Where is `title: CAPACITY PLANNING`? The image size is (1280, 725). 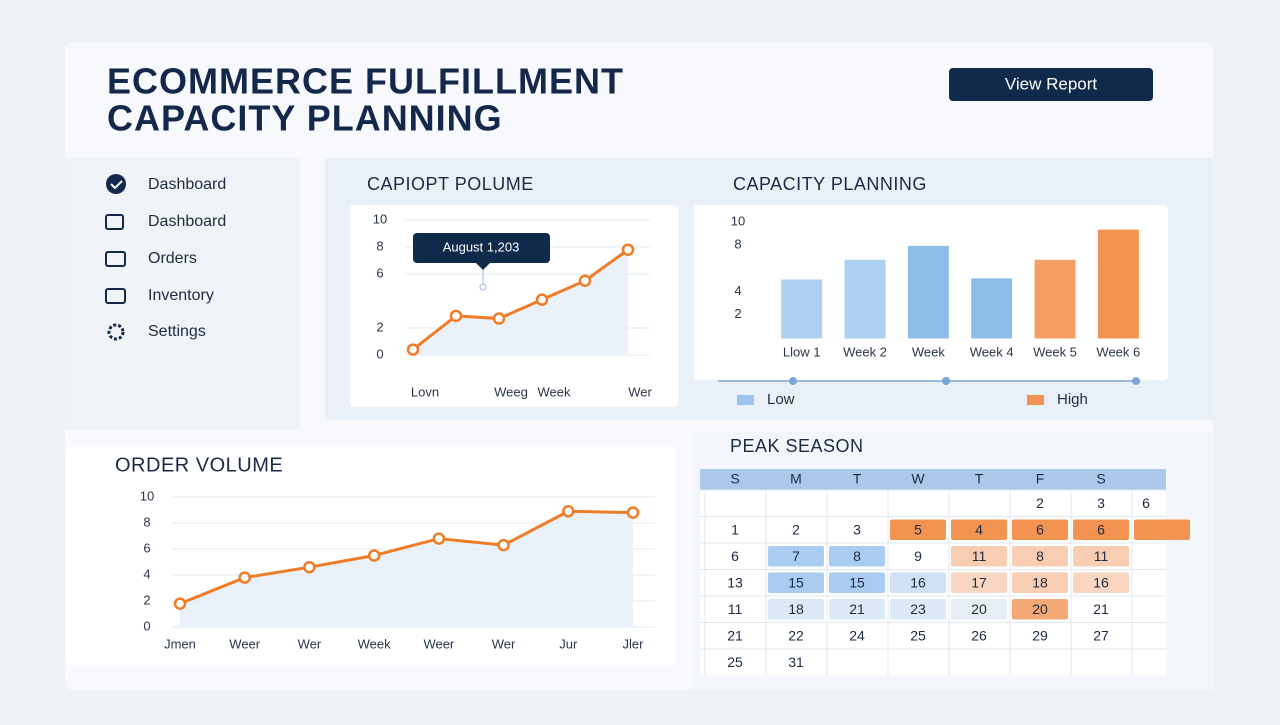
title: CAPACITY PLANNING is located at coordinates (305, 118).